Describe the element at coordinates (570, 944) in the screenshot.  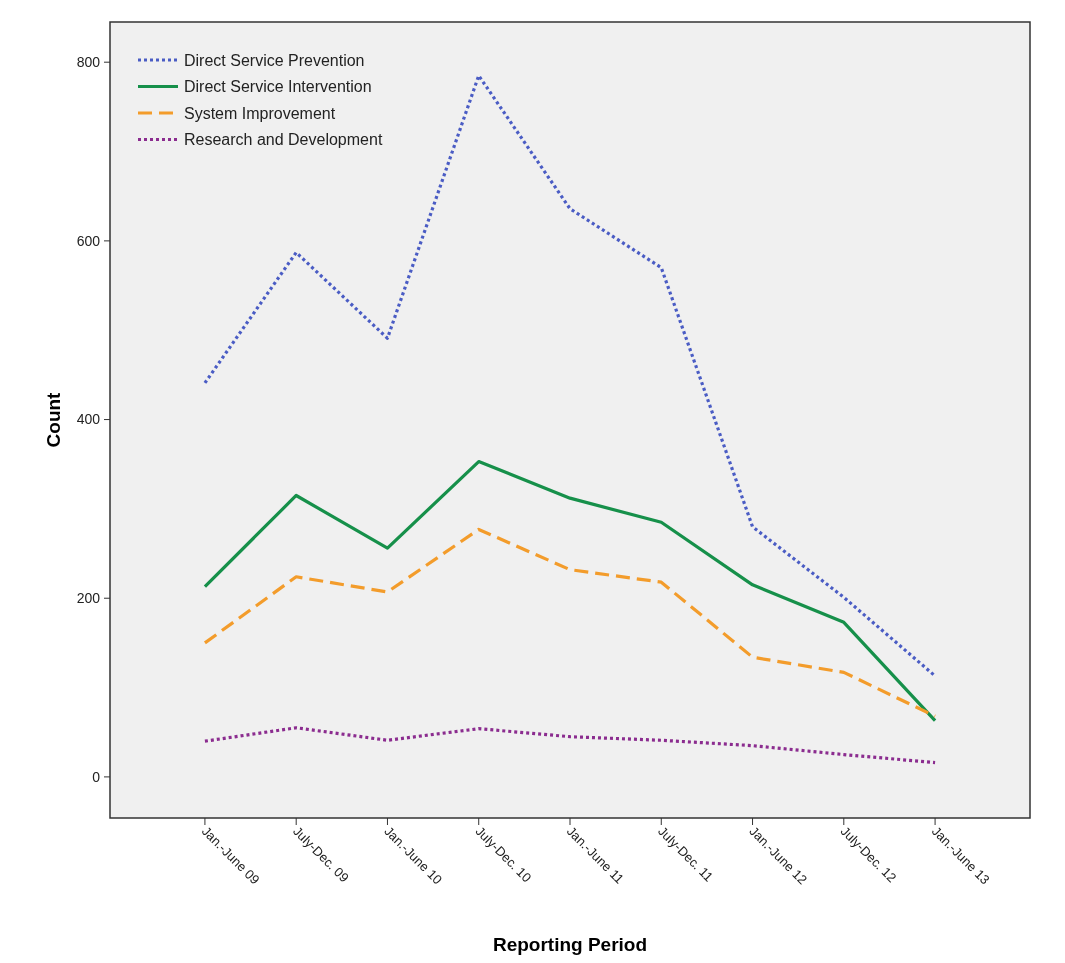
I see `x-axis-title: Reporting Period` at that location.